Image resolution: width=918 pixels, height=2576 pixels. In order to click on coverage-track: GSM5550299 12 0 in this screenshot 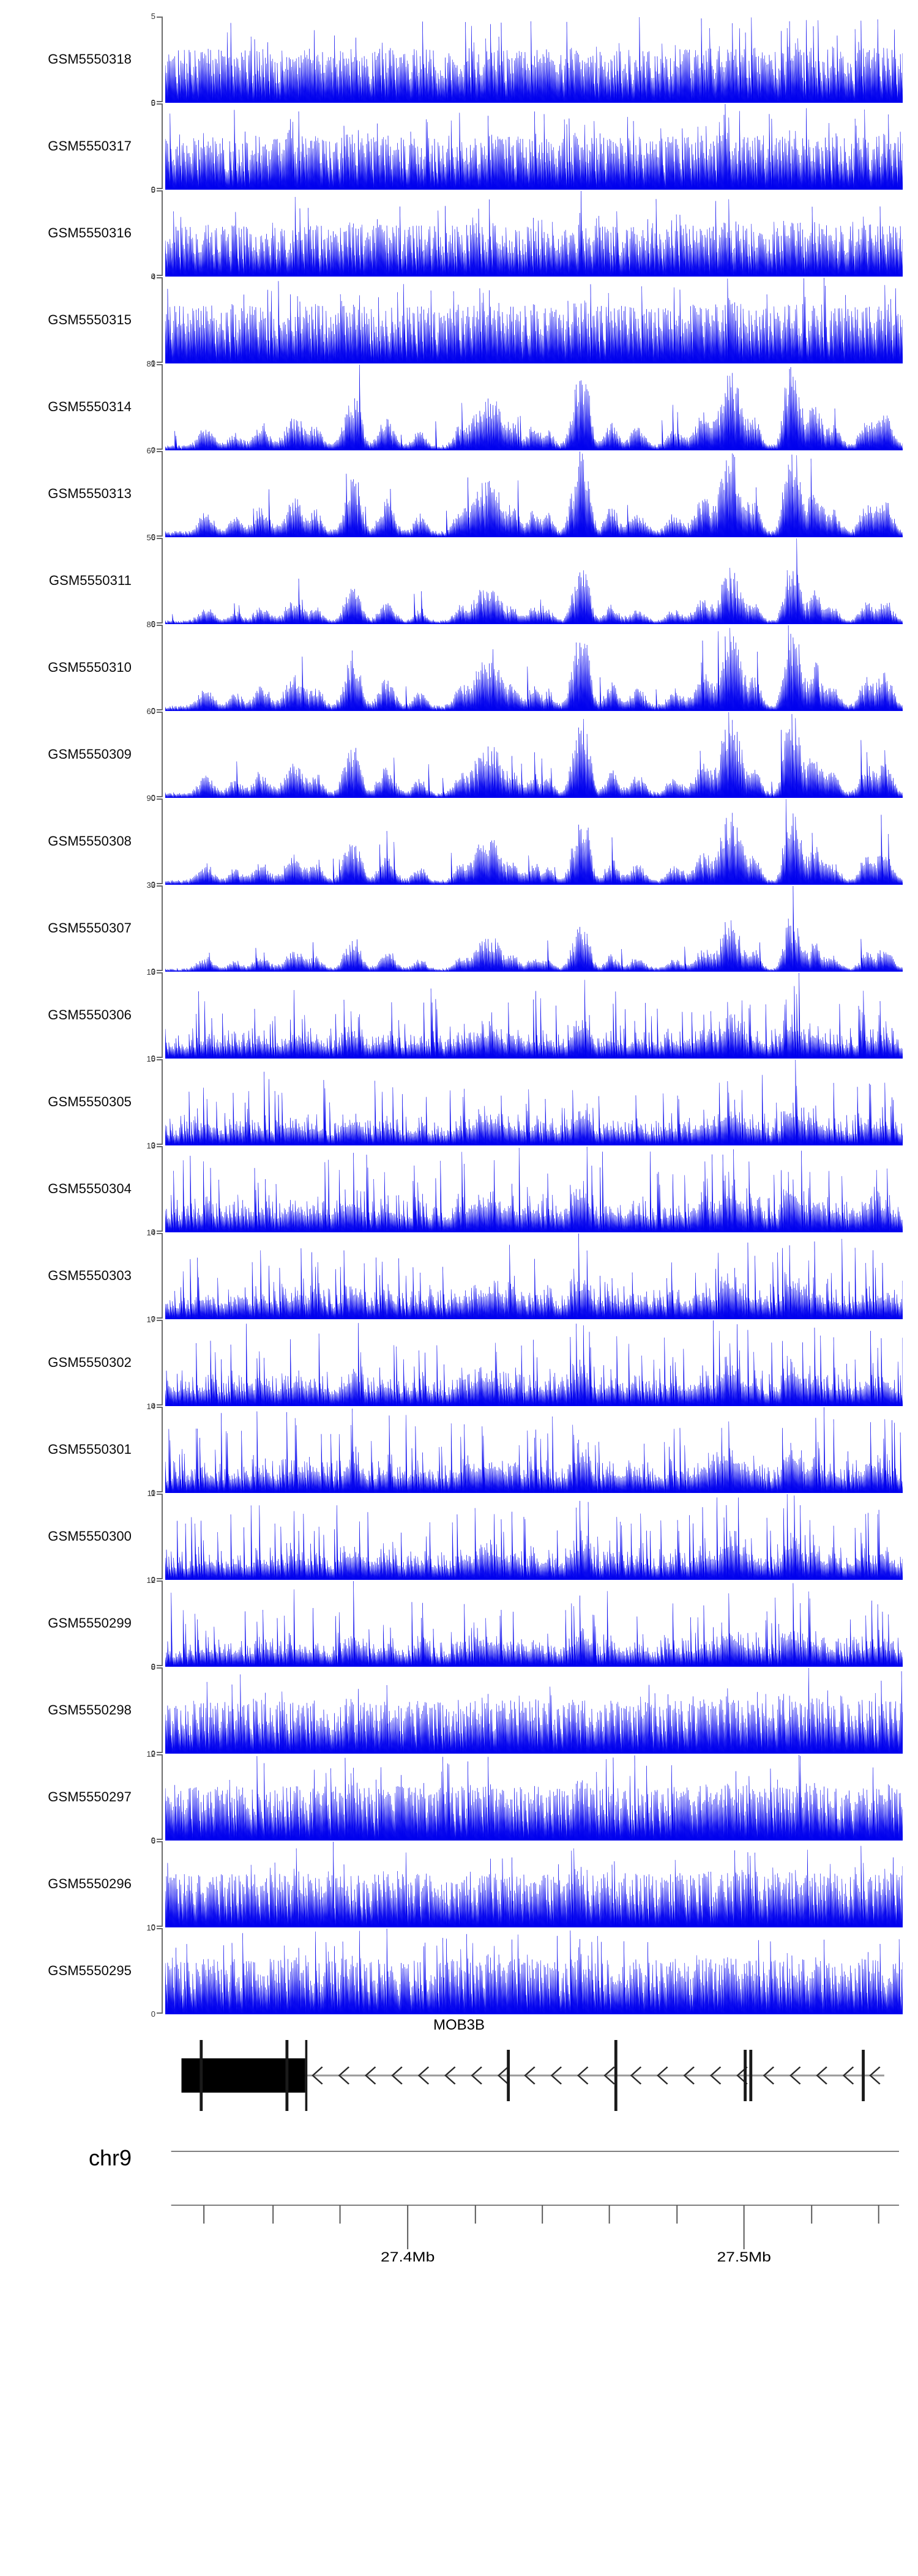, I will do `click(459, 1623)`.